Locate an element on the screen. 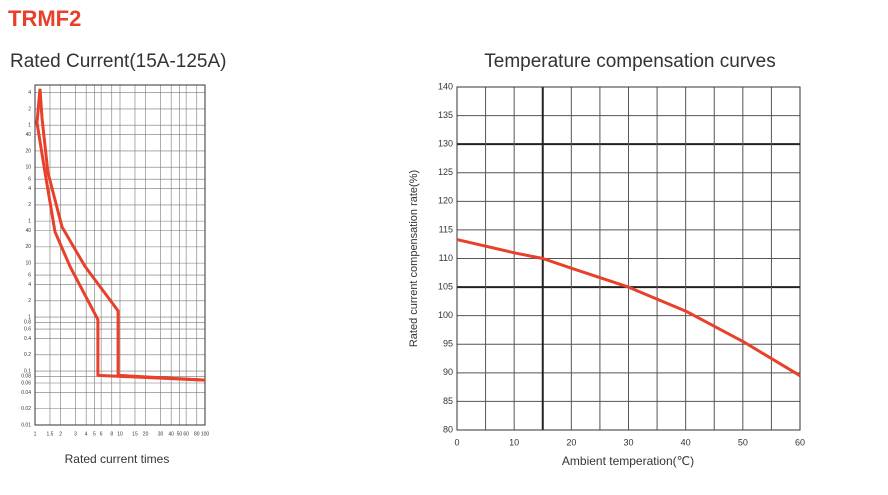 This screenshot has width=888, height=495. y-tick-label: 120 is located at coordinates (445, 201).